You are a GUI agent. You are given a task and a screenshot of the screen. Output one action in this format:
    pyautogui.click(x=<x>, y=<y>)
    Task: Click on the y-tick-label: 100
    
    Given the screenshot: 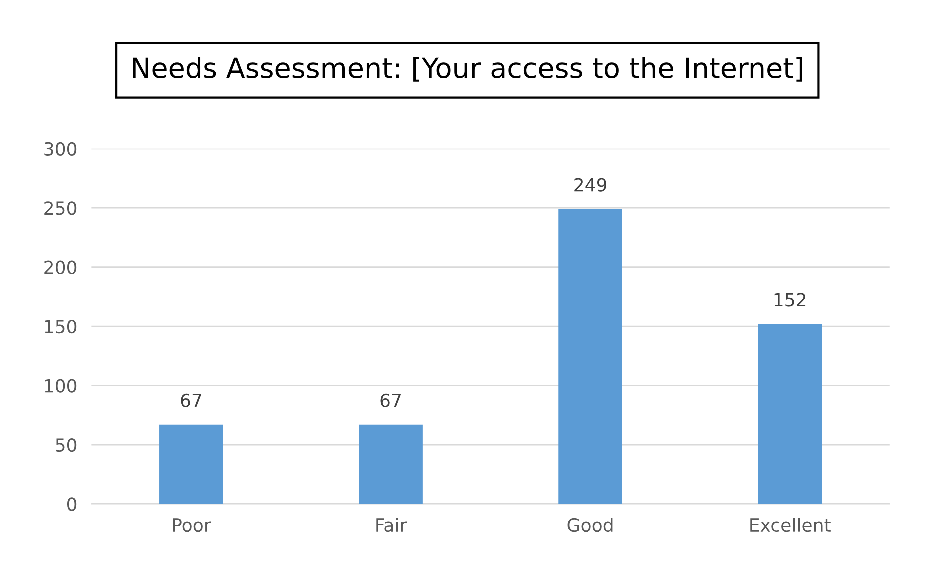 What is the action you would take?
    pyautogui.click(x=61, y=386)
    